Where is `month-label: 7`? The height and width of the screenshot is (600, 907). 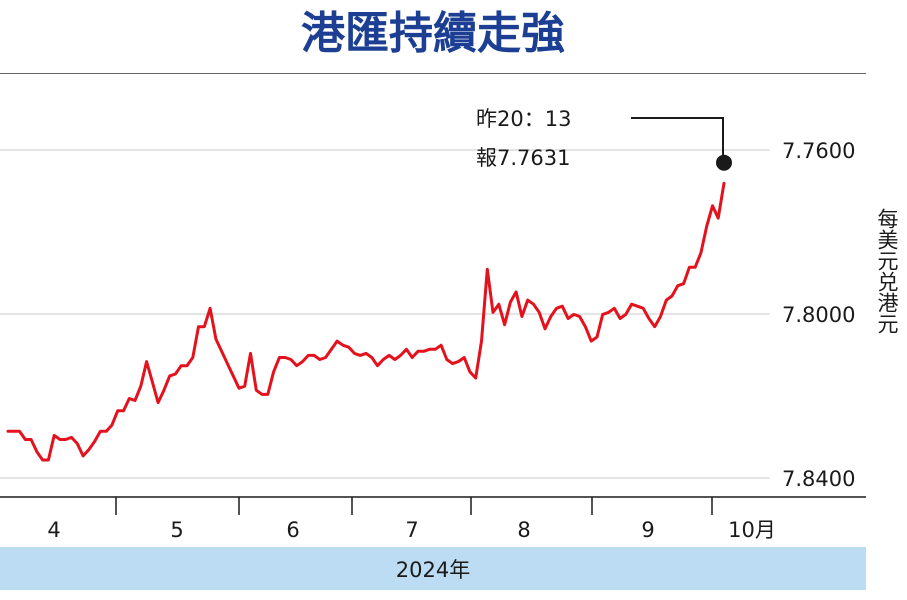
month-label: 7 is located at coordinates (411, 530).